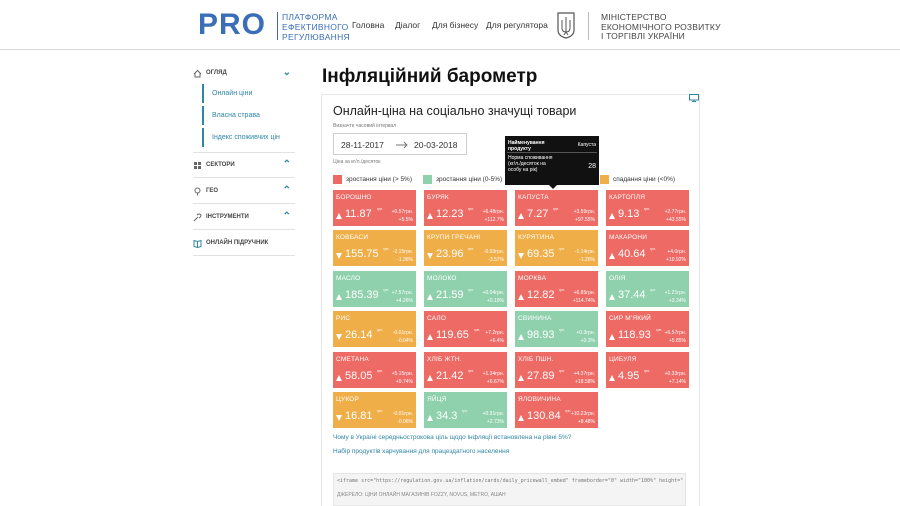 This screenshot has width=900, height=506. What do you see at coordinates (644, 179) in the screenshot?
I see `legend-label: спадання ціни (<0%)` at bounding box center [644, 179].